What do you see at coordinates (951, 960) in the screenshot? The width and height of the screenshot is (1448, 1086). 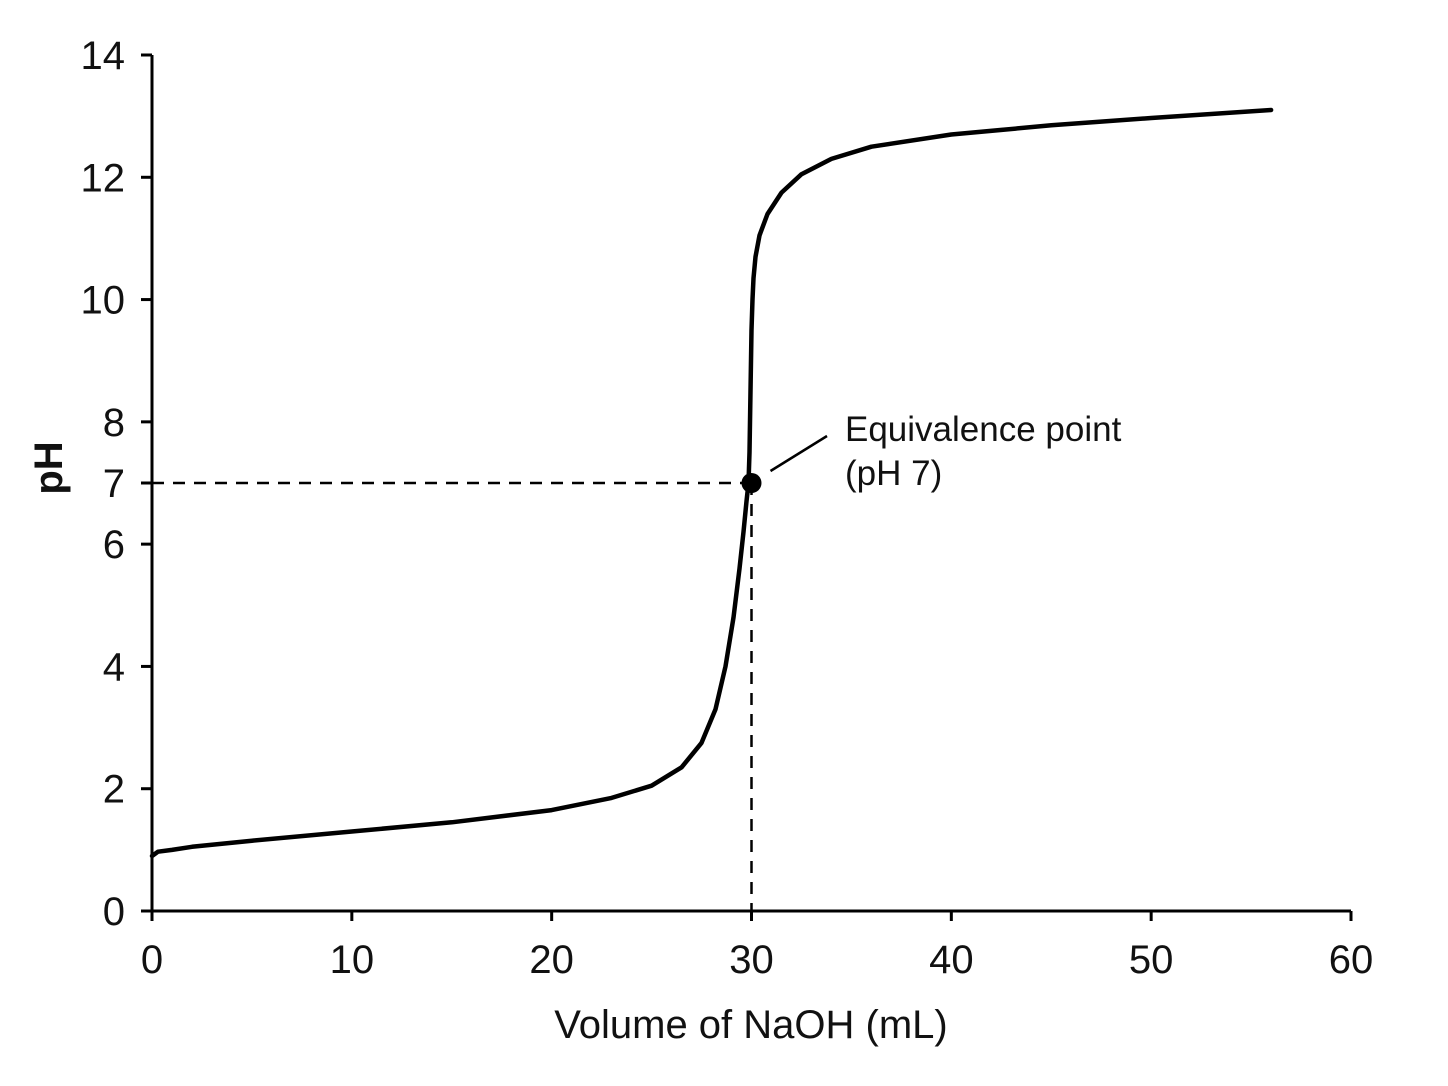 I see `x-tick-label: 40` at bounding box center [951, 960].